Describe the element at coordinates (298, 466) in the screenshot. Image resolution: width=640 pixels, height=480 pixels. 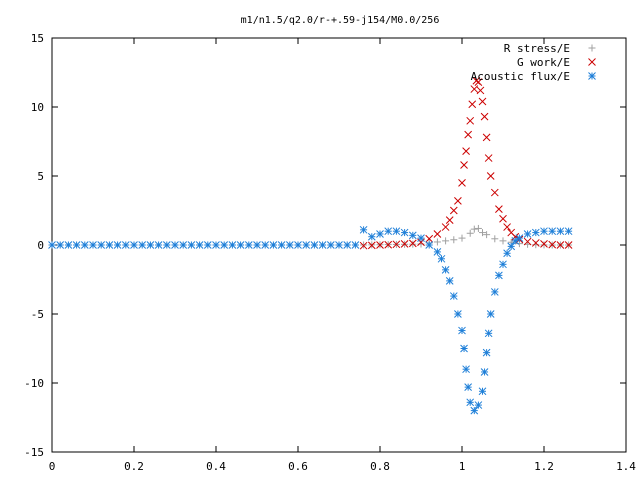
I see `x-tick-label: 0.6` at that location.